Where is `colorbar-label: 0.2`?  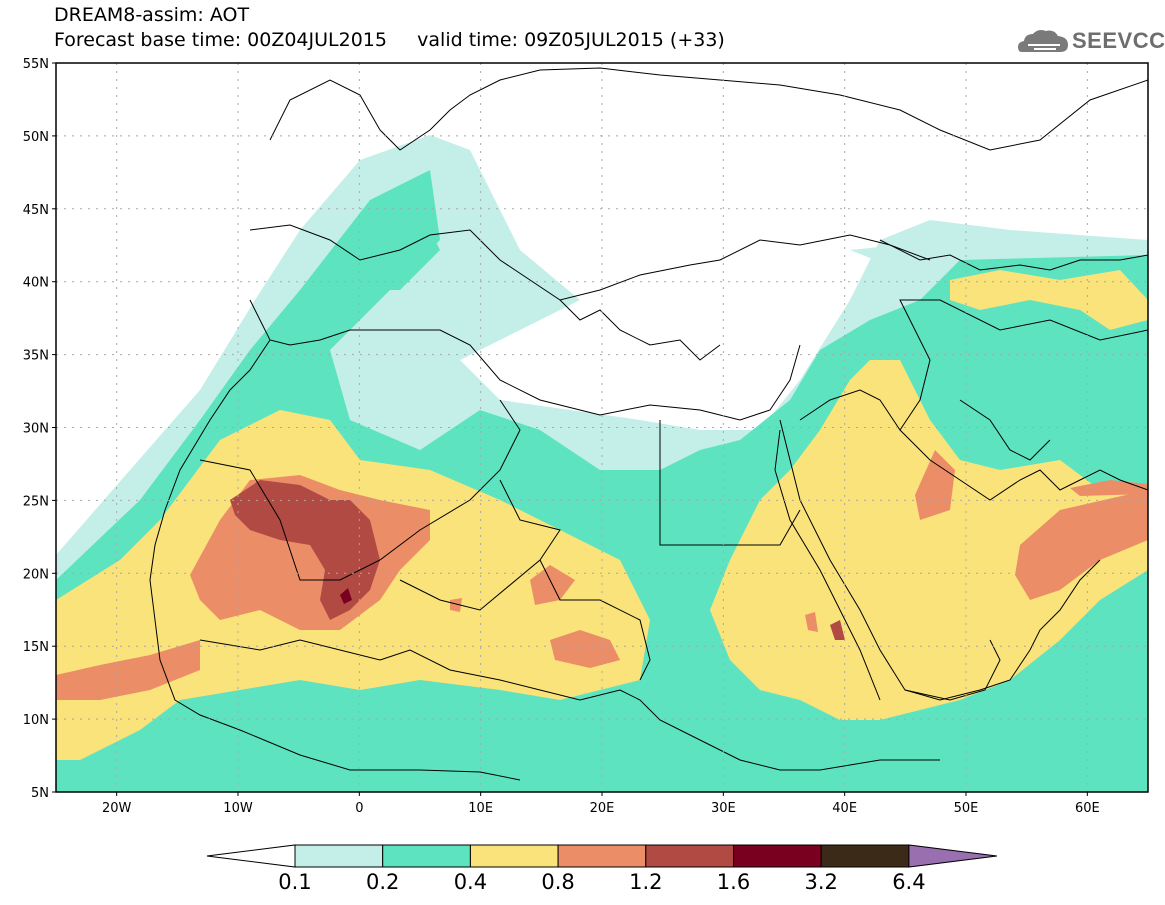
colorbar-label: 0.2 is located at coordinates (382, 882).